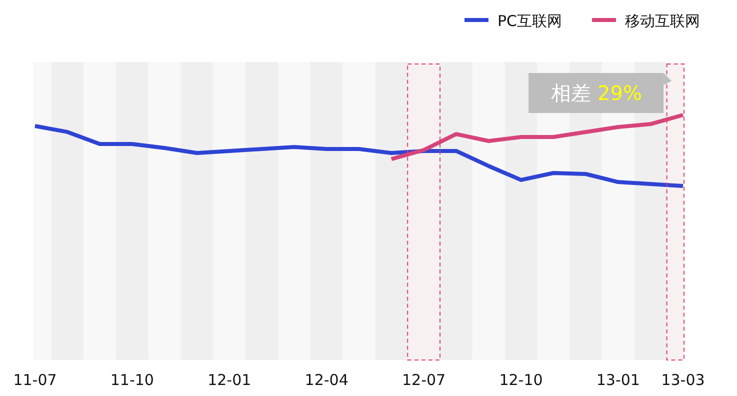  I want to click on x-tick-label: 12-07, so click(424, 380).